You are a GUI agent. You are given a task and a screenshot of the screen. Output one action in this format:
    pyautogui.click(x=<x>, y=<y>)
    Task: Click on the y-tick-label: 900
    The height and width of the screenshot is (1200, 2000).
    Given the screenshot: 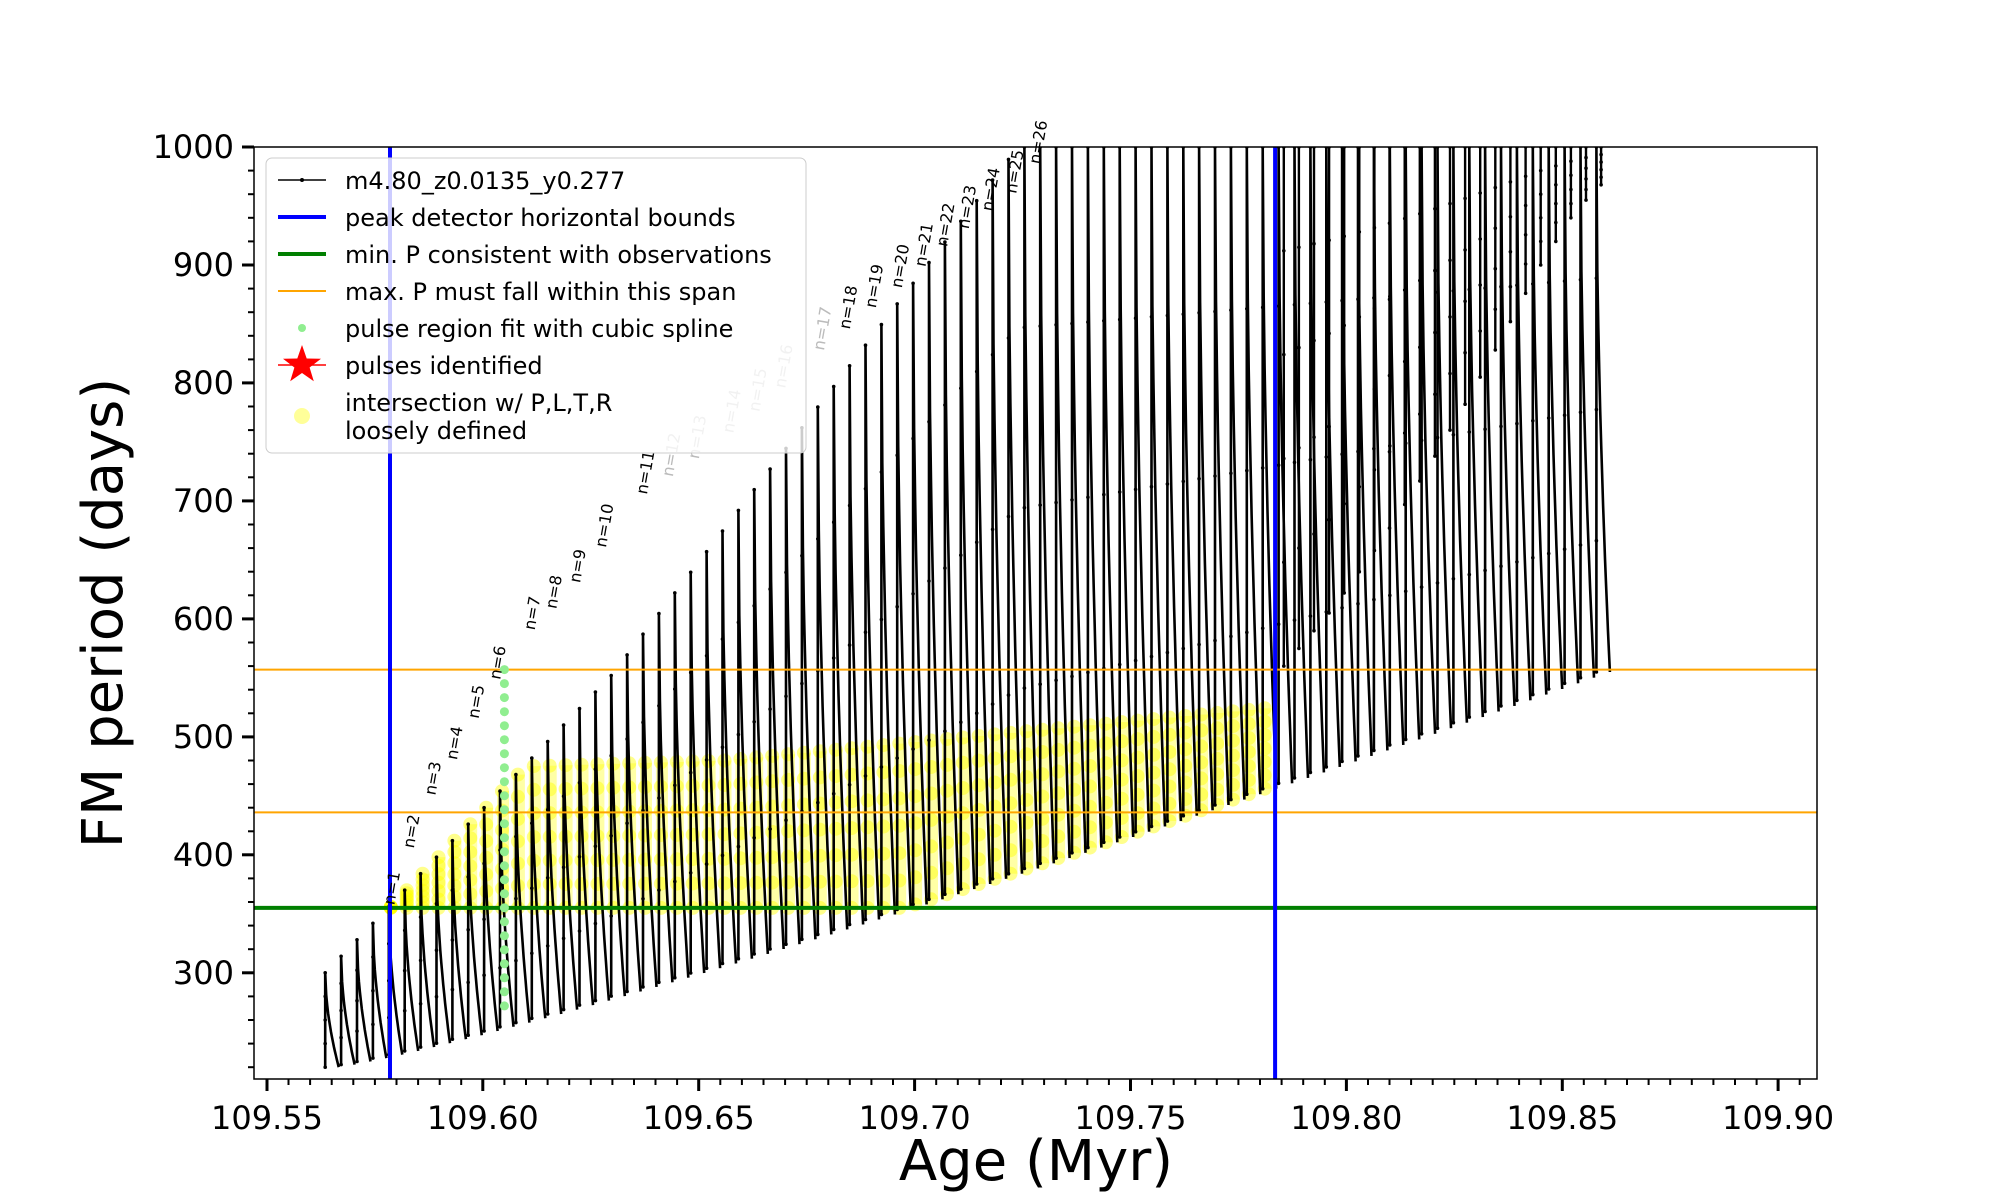 What is the action you would take?
    pyautogui.click(x=203, y=265)
    